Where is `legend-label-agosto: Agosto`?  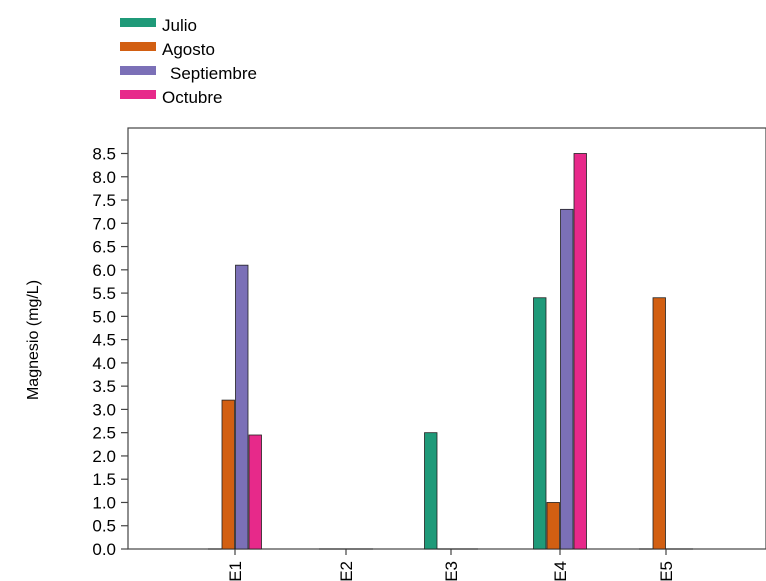 legend-label-agosto: Agosto is located at coordinates (188, 49).